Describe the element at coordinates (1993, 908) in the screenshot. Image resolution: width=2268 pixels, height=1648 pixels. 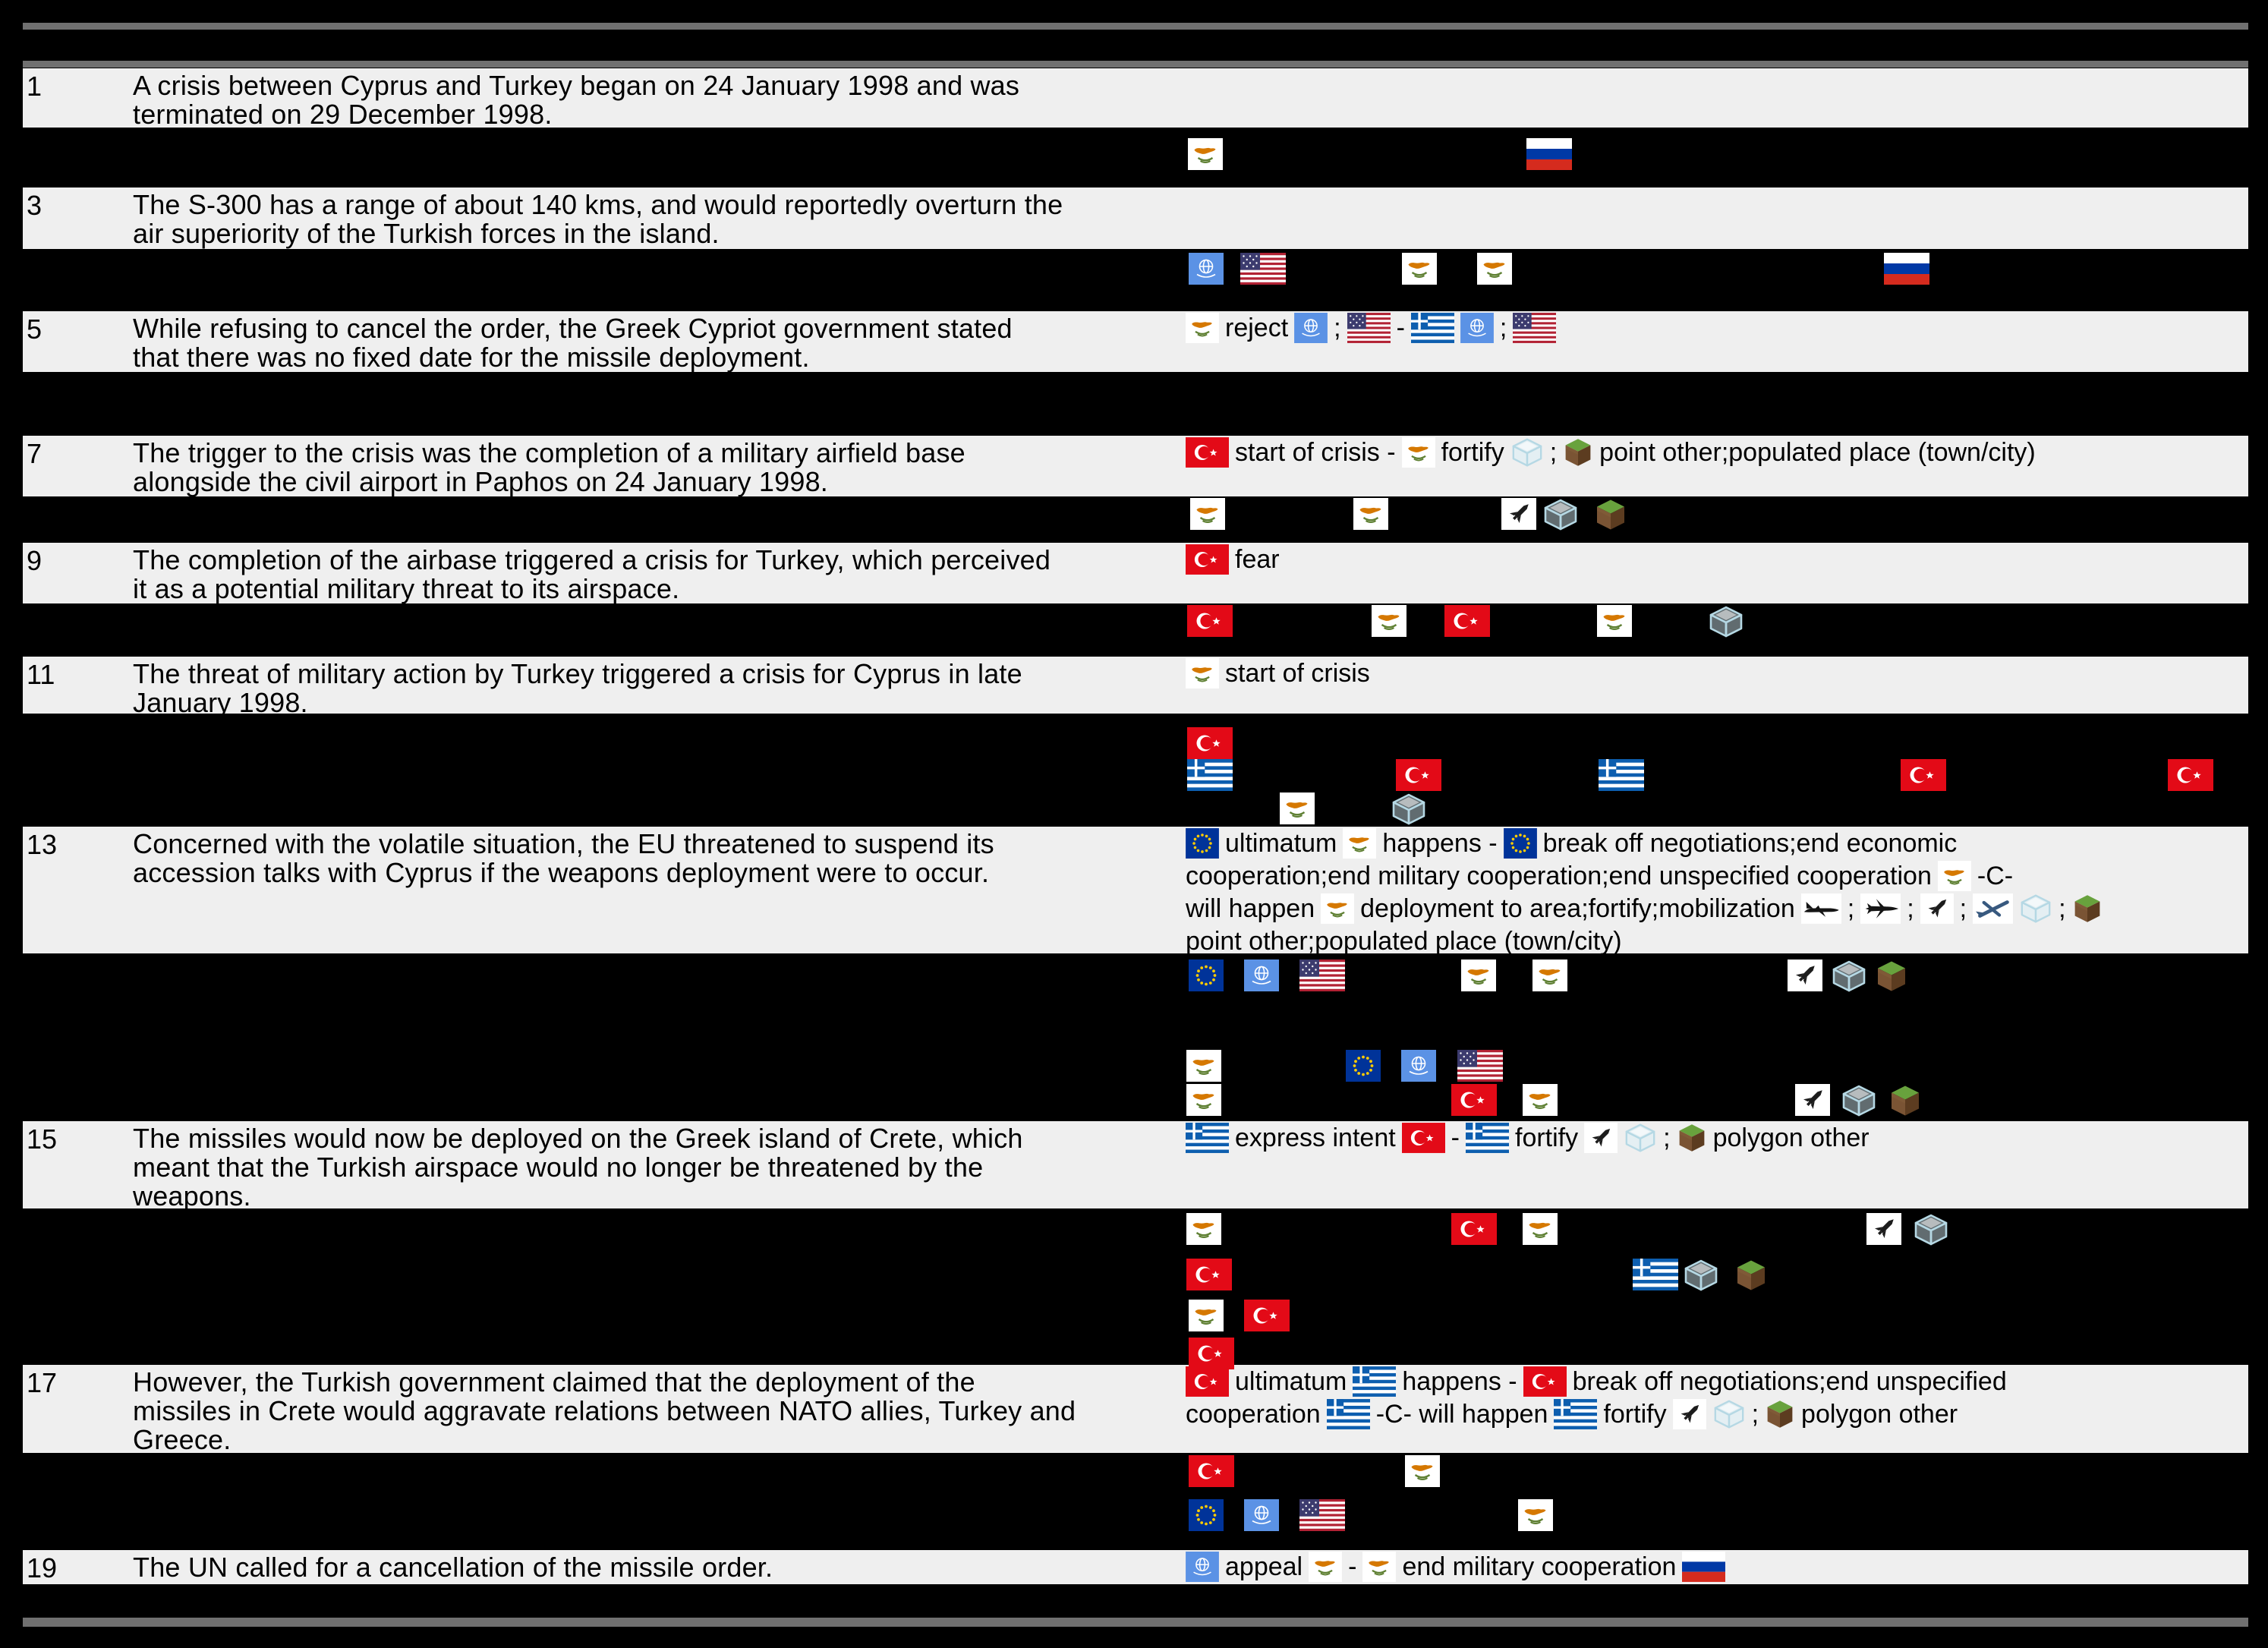
I see `jetblue-icon` at that location.